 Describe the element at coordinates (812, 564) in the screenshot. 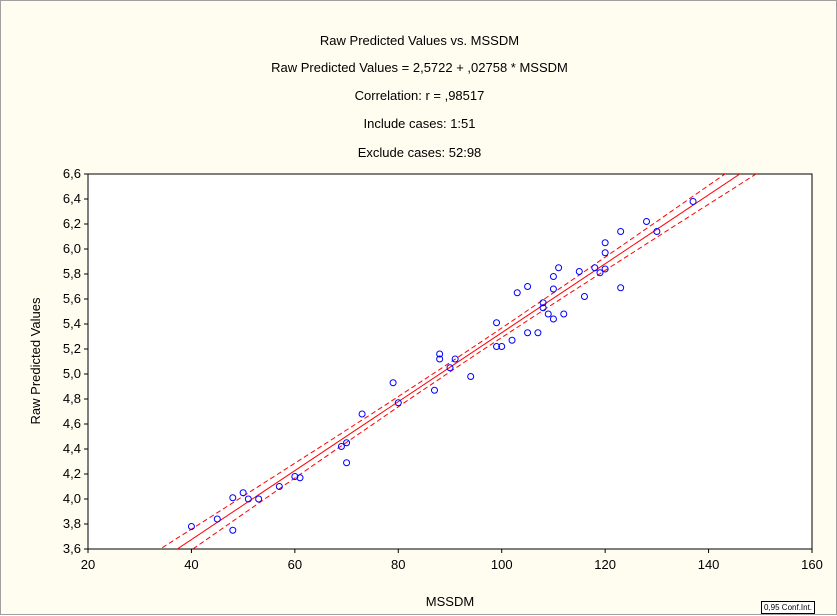

I see `x-tick-label: 160` at that location.